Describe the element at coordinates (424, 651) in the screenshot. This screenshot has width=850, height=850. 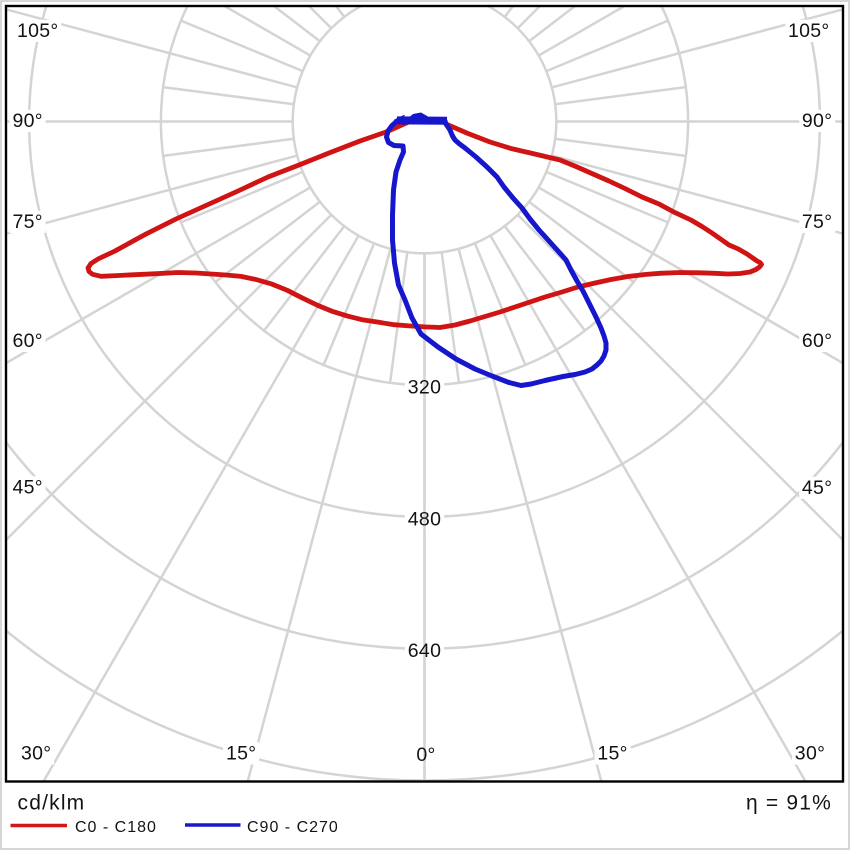
I see `svg-text: 640` at that location.